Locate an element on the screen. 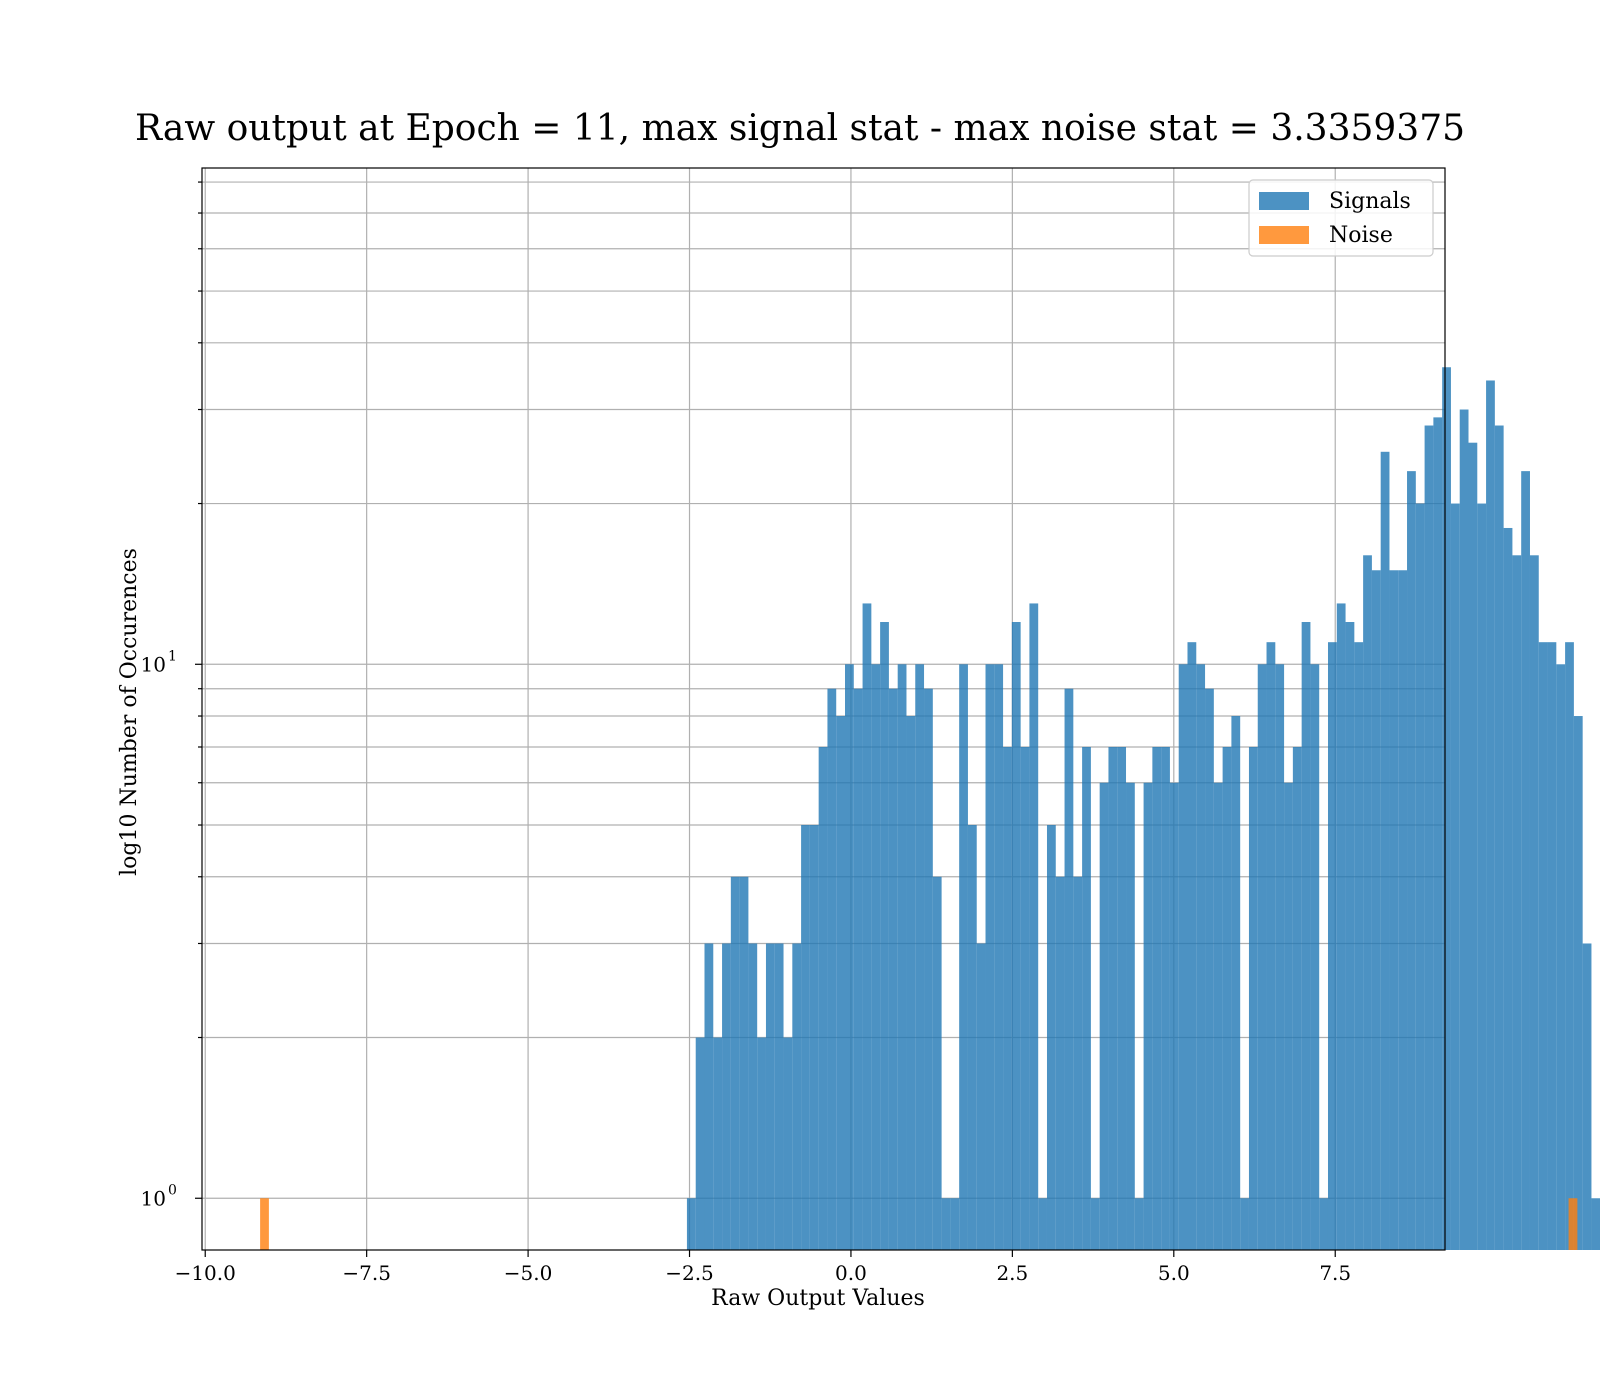 The height and width of the screenshot is (1400, 1600). legend-label-signals: Signals is located at coordinates (1370, 201).